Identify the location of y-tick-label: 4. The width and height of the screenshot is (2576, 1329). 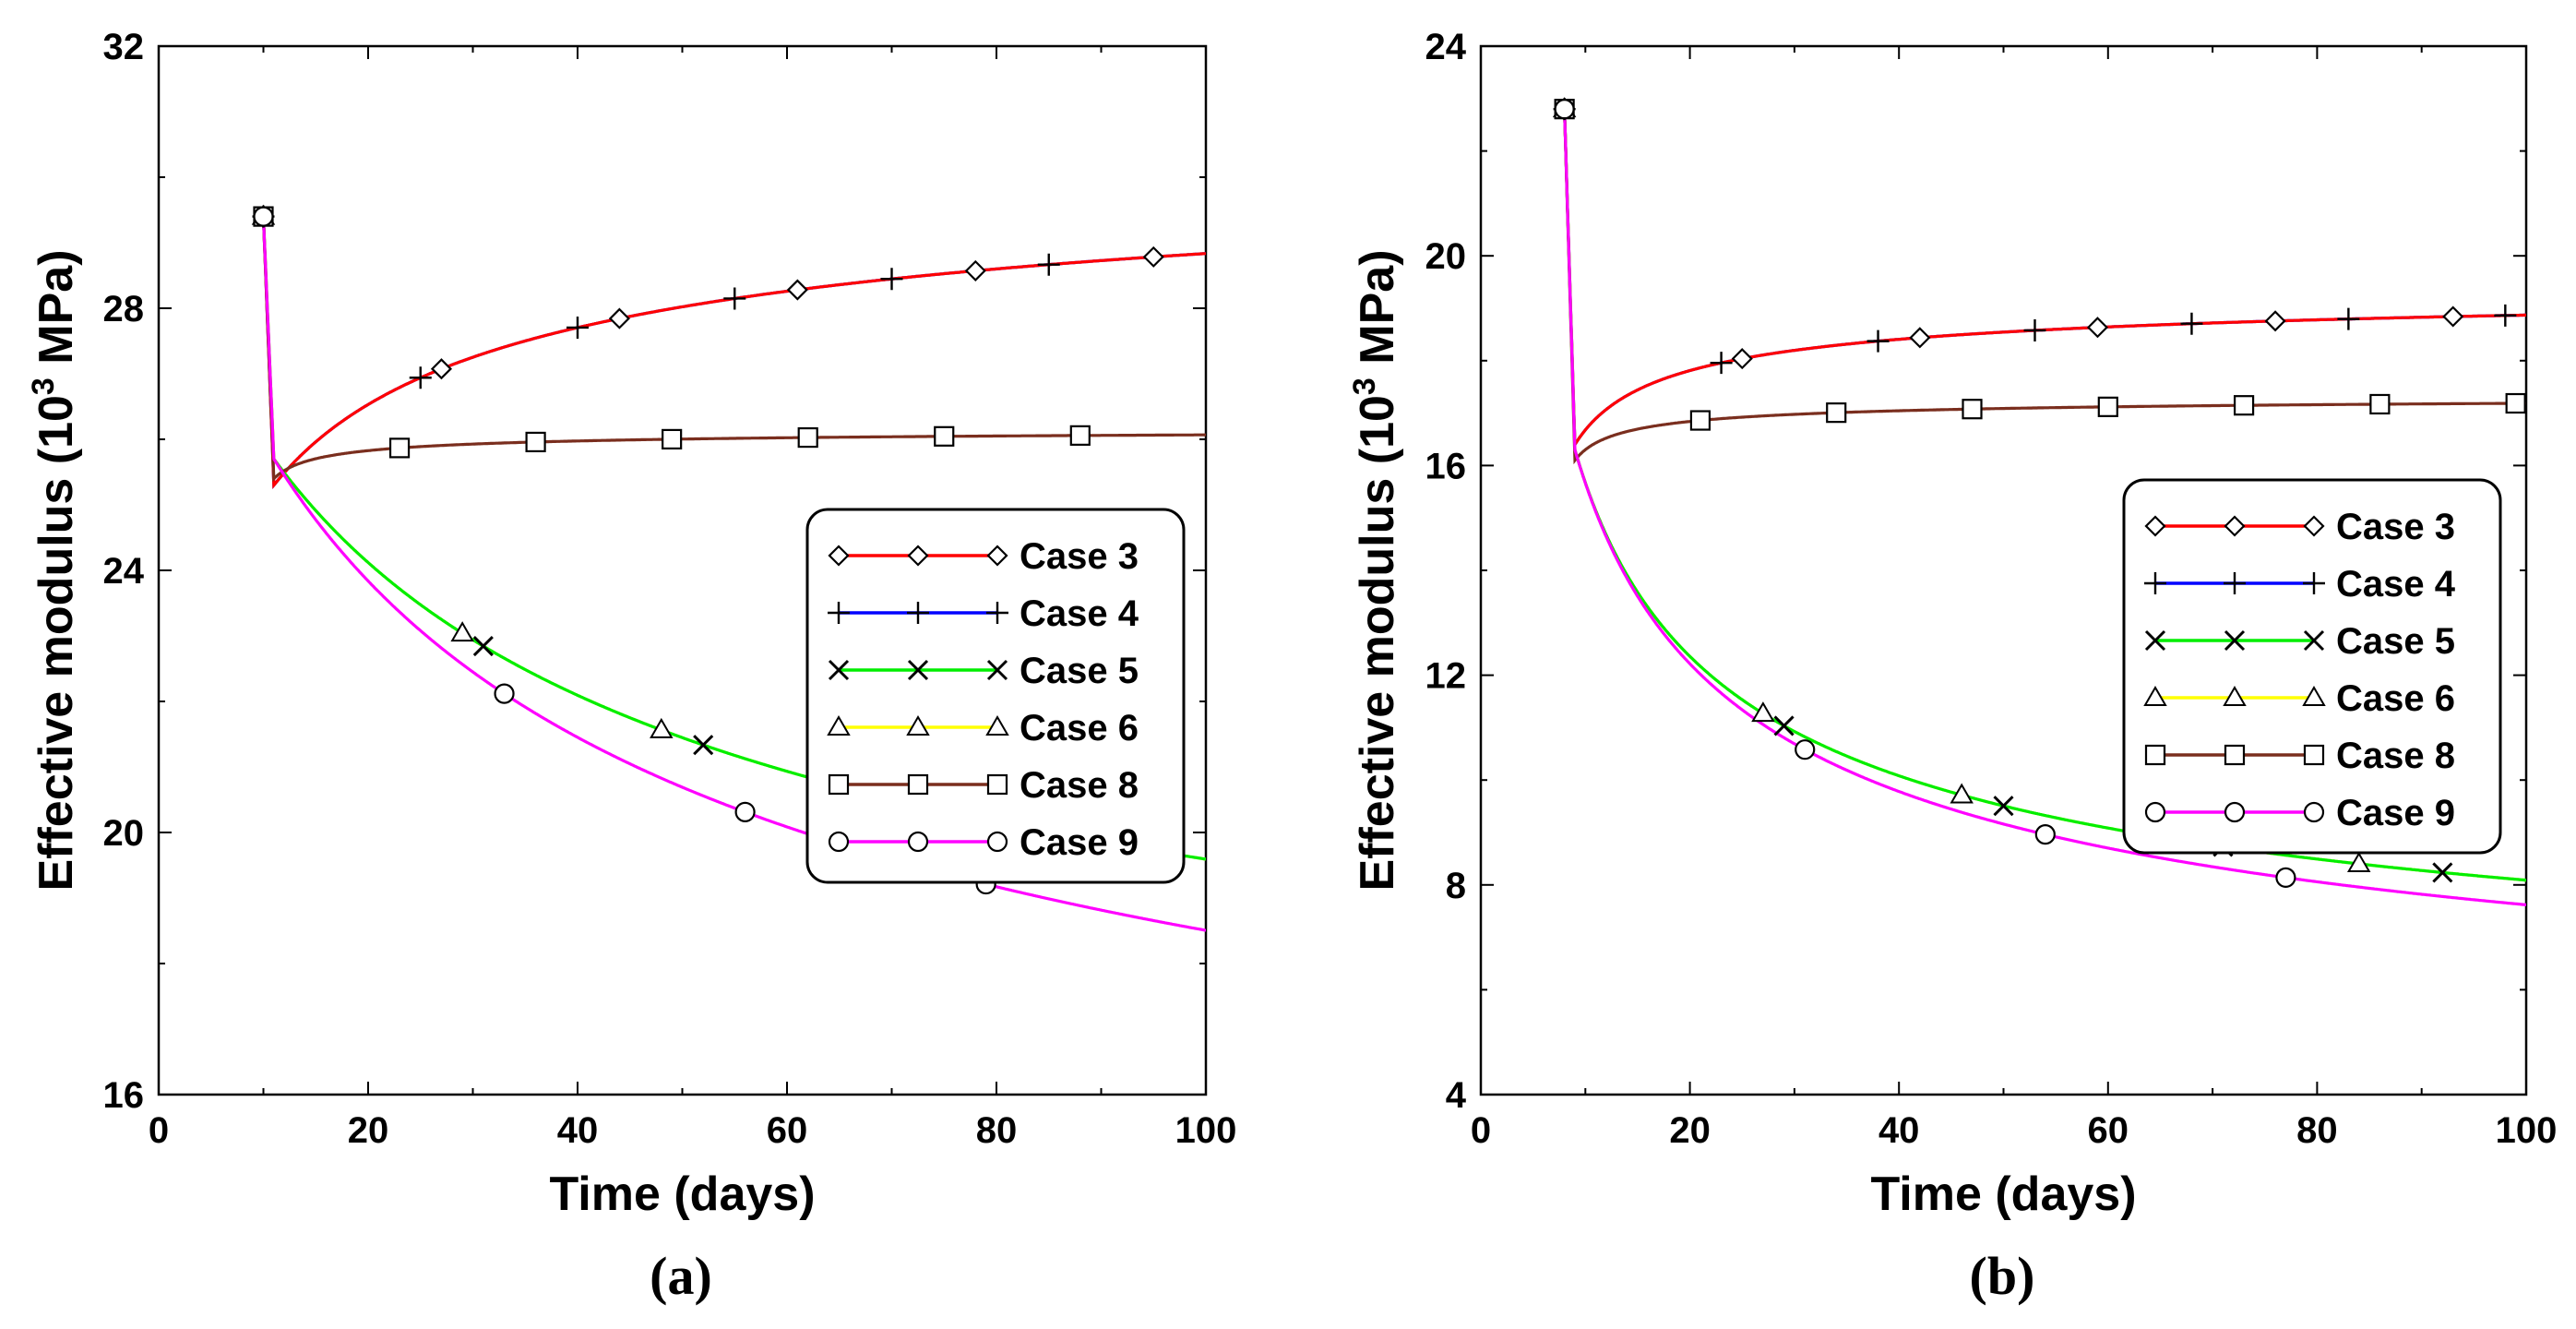
(1456, 1095).